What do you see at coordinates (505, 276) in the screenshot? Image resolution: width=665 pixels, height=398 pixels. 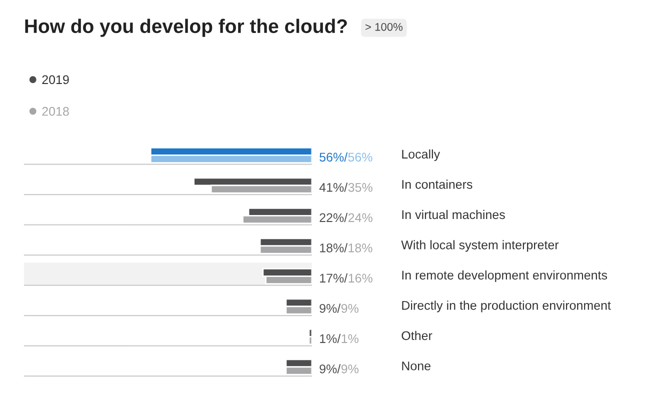 I see `y-tick-label: In remote development environments` at bounding box center [505, 276].